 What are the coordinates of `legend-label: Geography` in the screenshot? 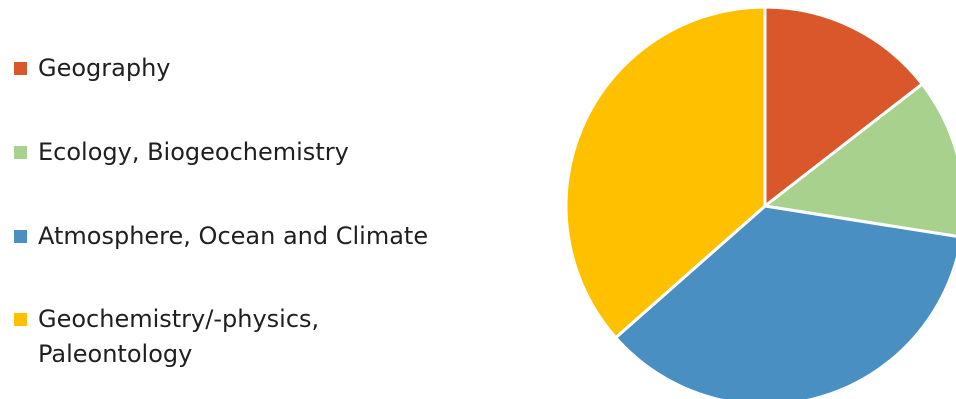 It's located at (104, 68).